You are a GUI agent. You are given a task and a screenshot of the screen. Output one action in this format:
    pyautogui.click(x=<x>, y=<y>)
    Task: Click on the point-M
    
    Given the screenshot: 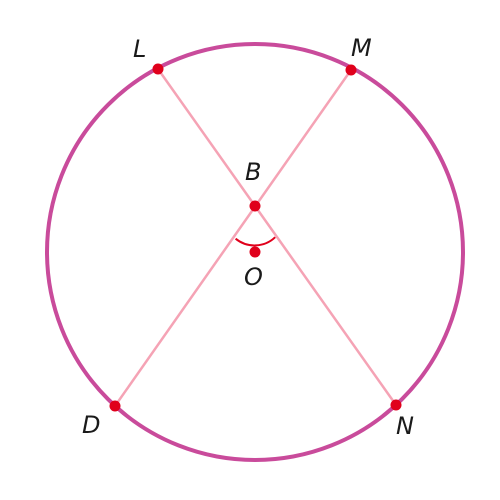 What is the action you would take?
    pyautogui.click(x=351, y=70)
    